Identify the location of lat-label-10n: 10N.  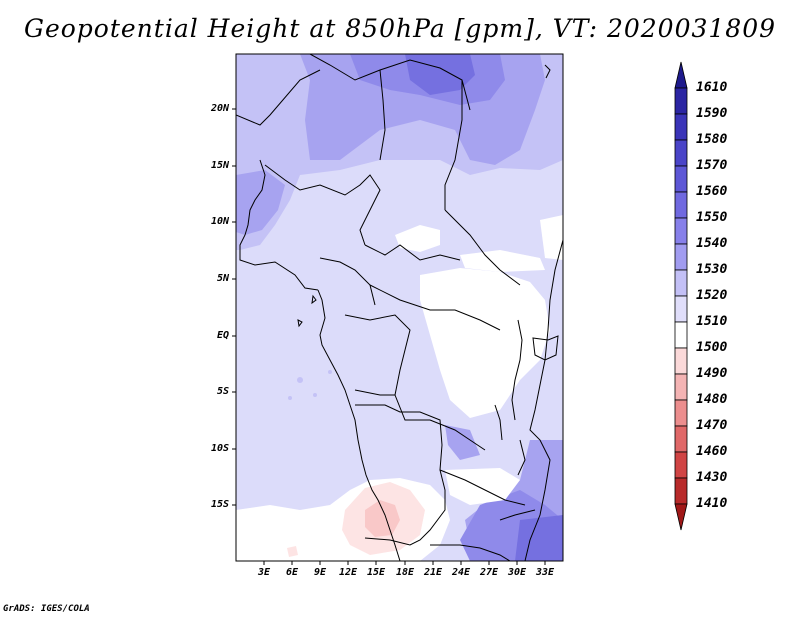
(219, 221).